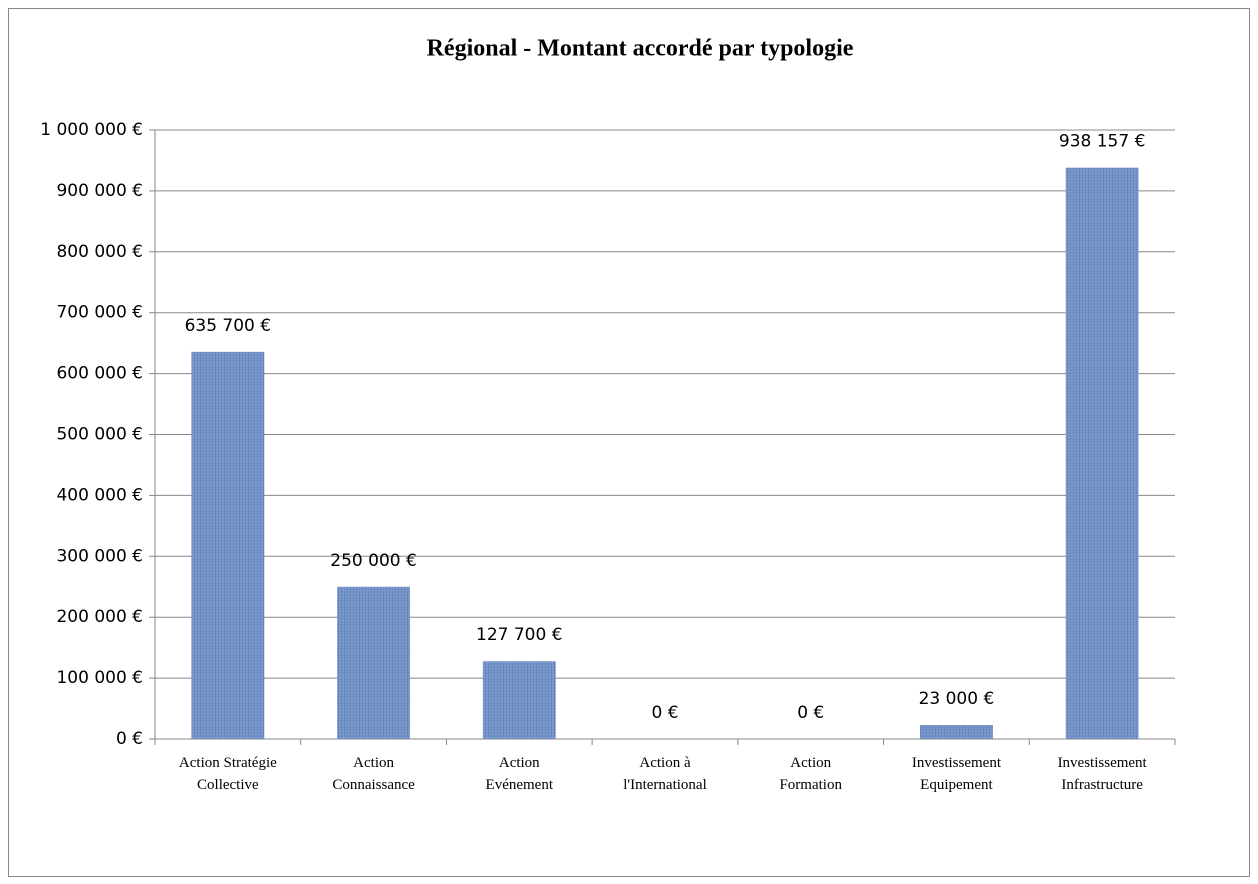  Describe the element at coordinates (91, 130) in the screenshot. I see `y-tick-label: 1 000 000 €` at that location.